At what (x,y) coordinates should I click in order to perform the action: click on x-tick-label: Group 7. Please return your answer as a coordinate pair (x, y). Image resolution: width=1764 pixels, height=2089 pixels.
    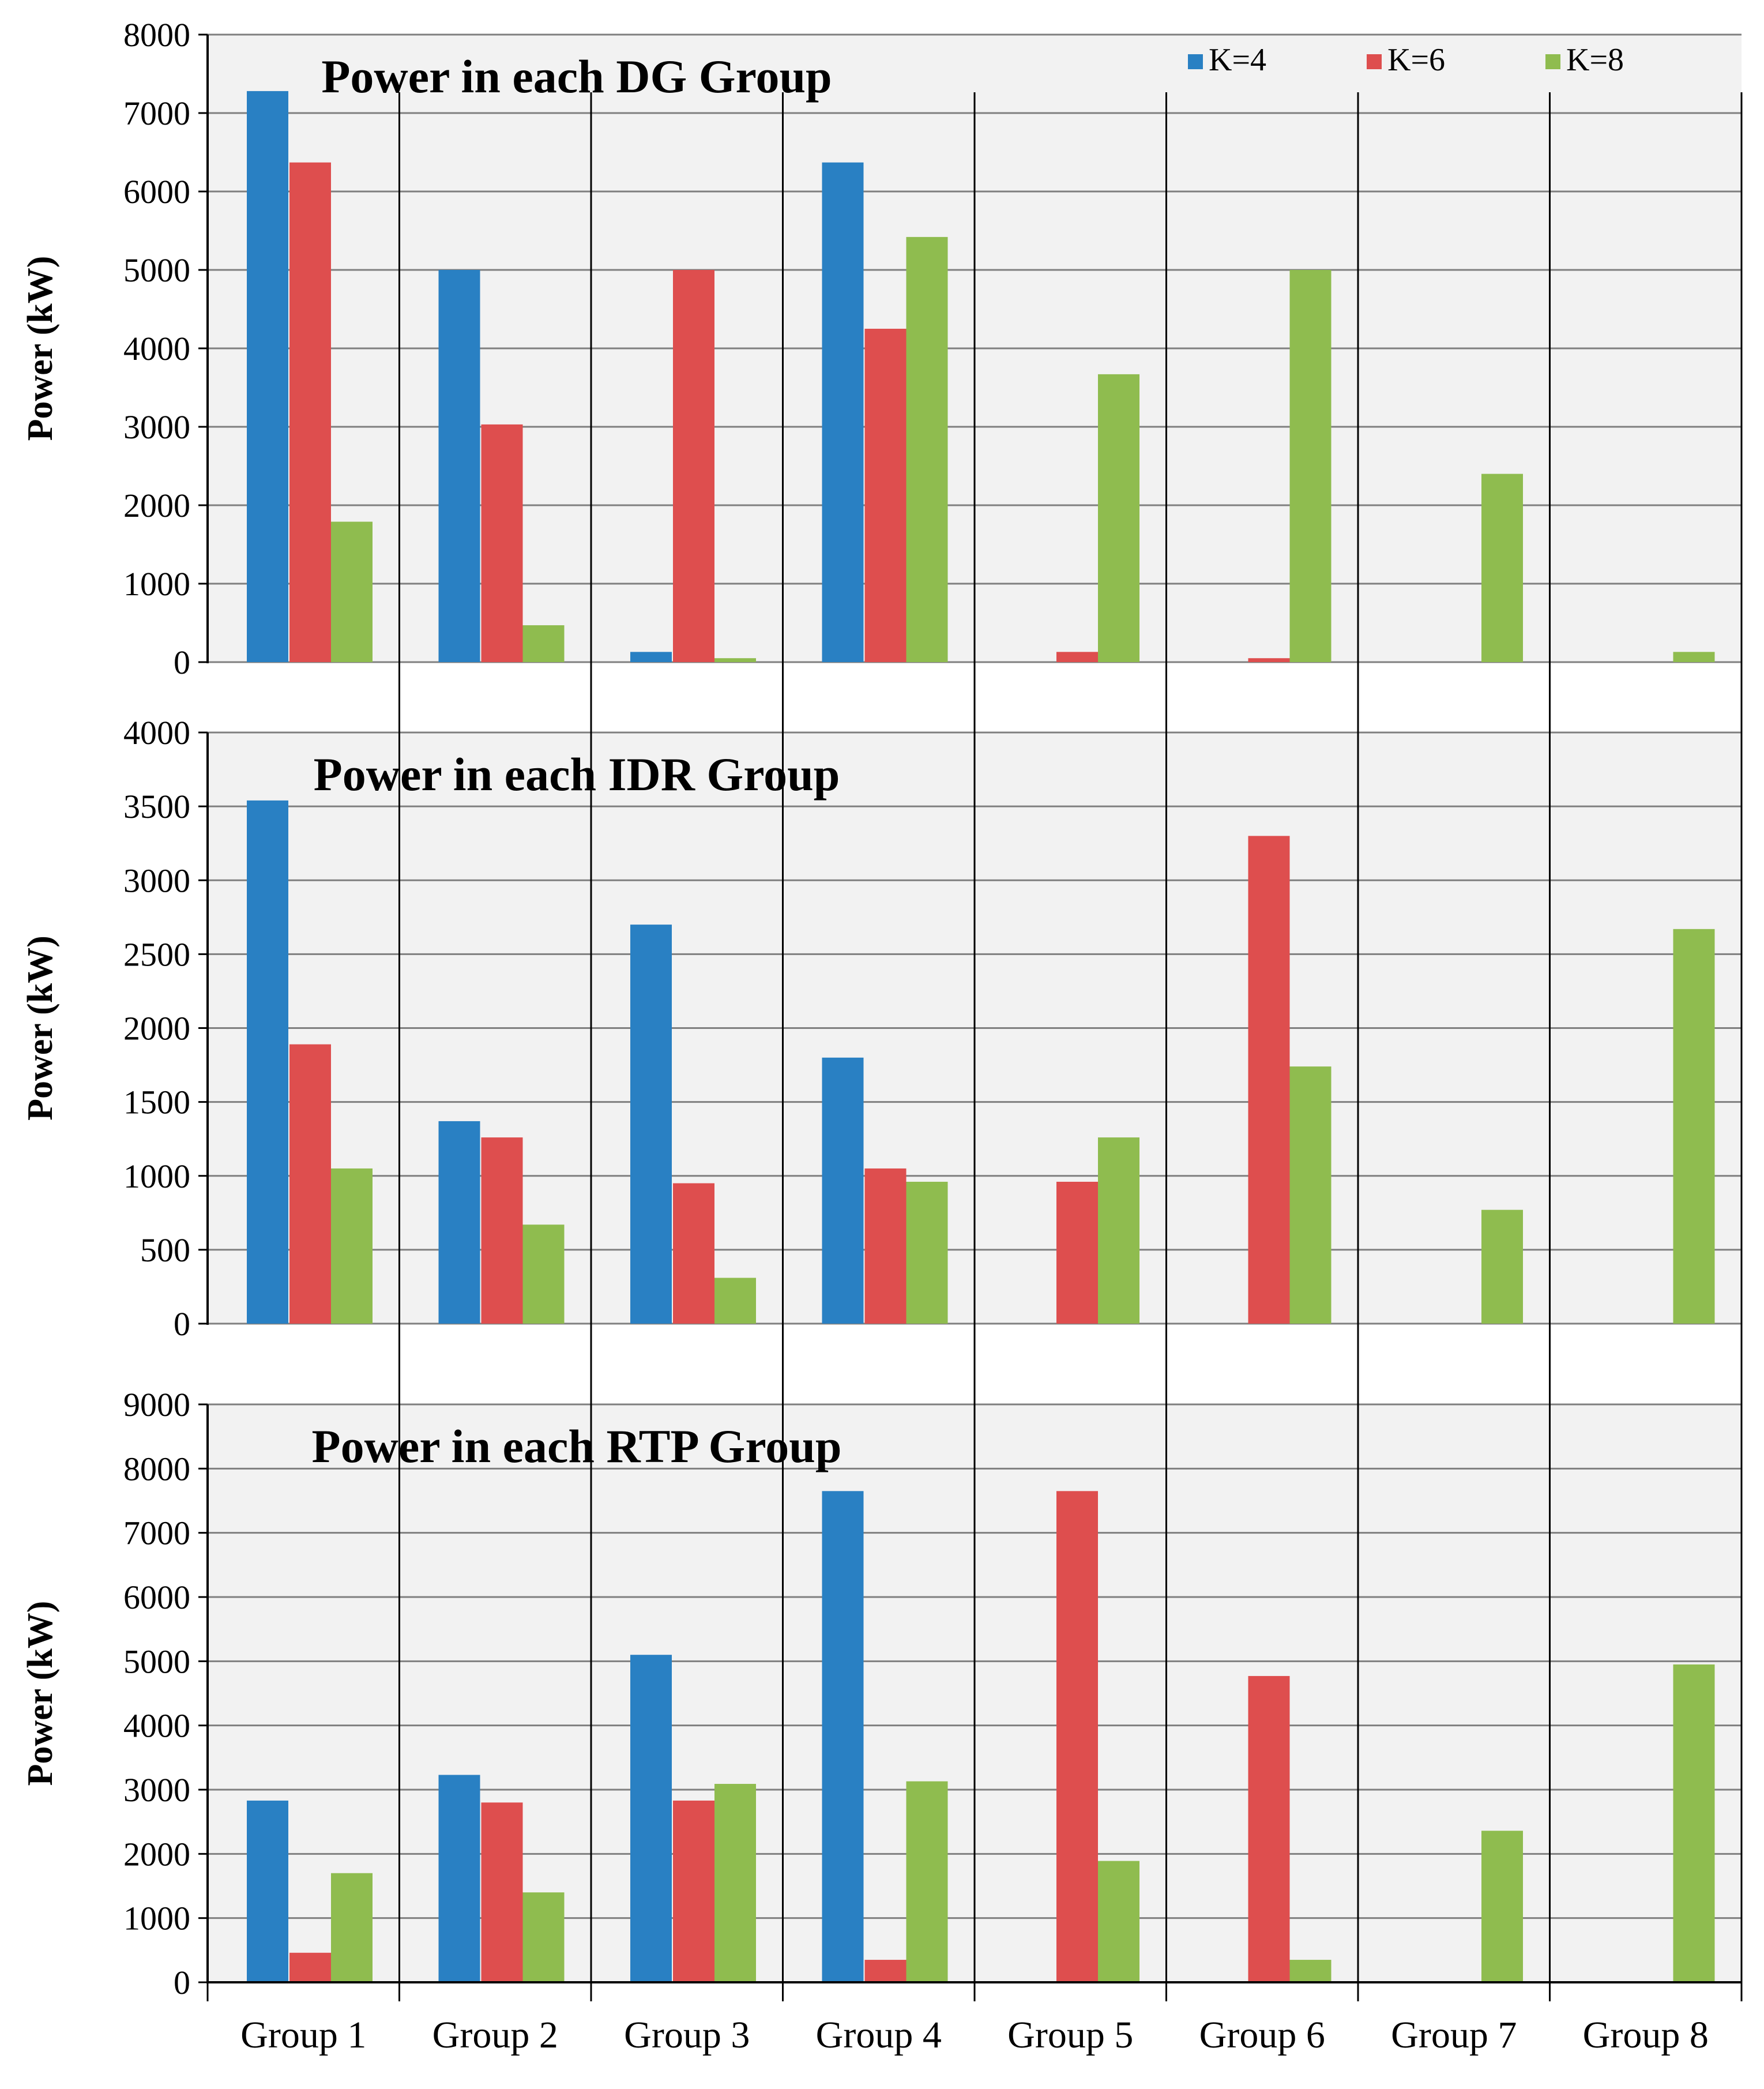
    Looking at the image, I should click on (1454, 2035).